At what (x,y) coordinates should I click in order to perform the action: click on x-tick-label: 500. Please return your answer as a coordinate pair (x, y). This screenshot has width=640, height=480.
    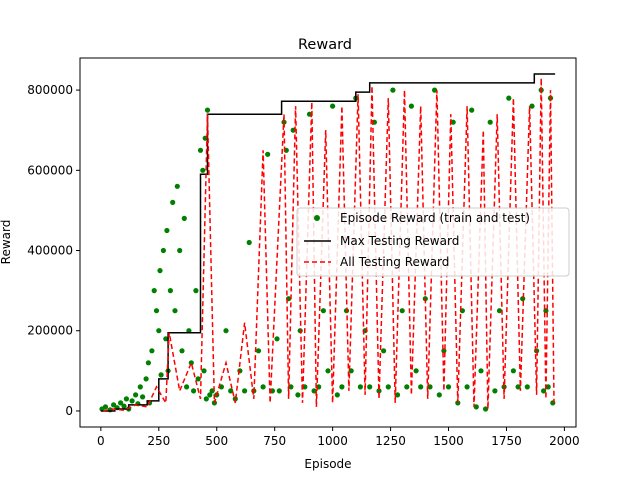
    Looking at the image, I should click on (216, 441).